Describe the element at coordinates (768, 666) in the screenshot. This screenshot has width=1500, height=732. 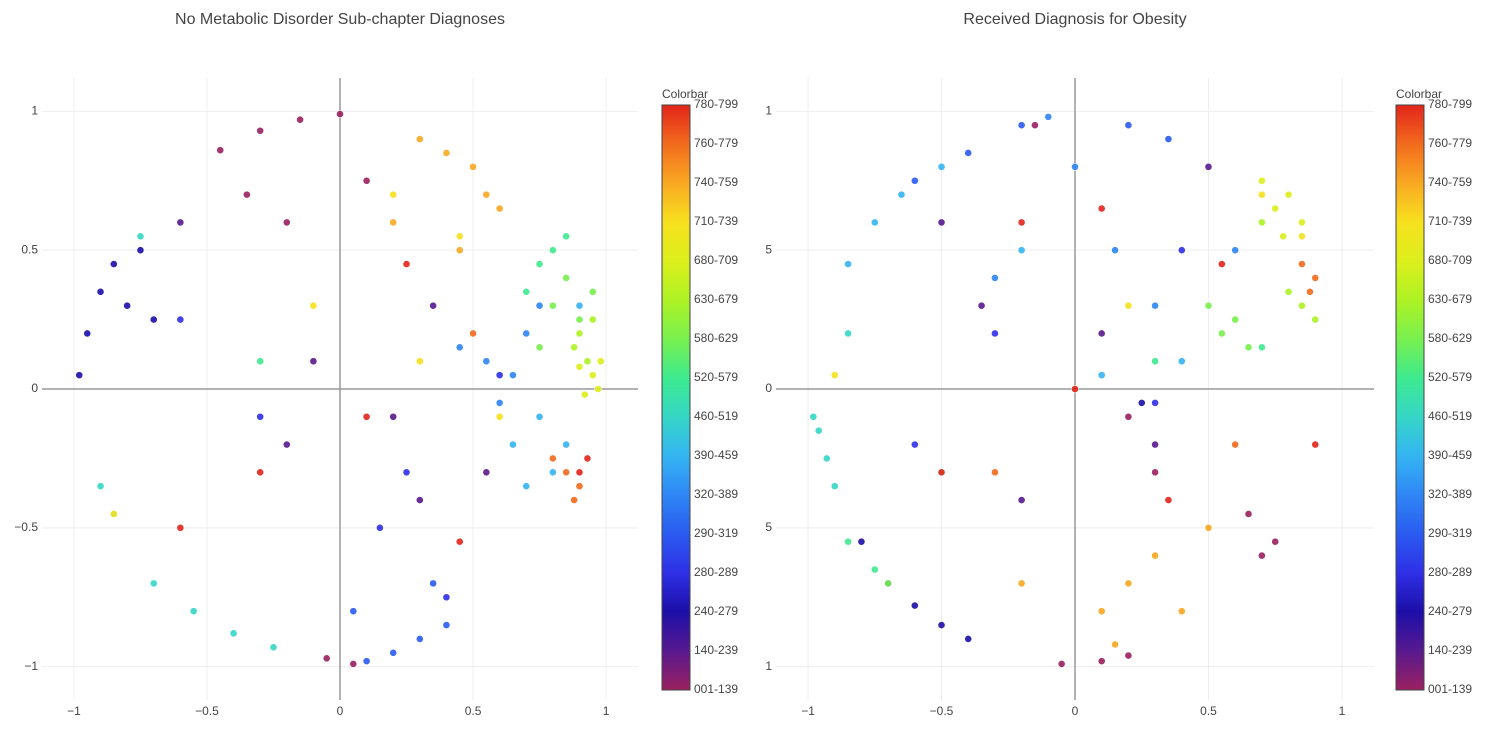
I see `y-tick-label: 1` at that location.